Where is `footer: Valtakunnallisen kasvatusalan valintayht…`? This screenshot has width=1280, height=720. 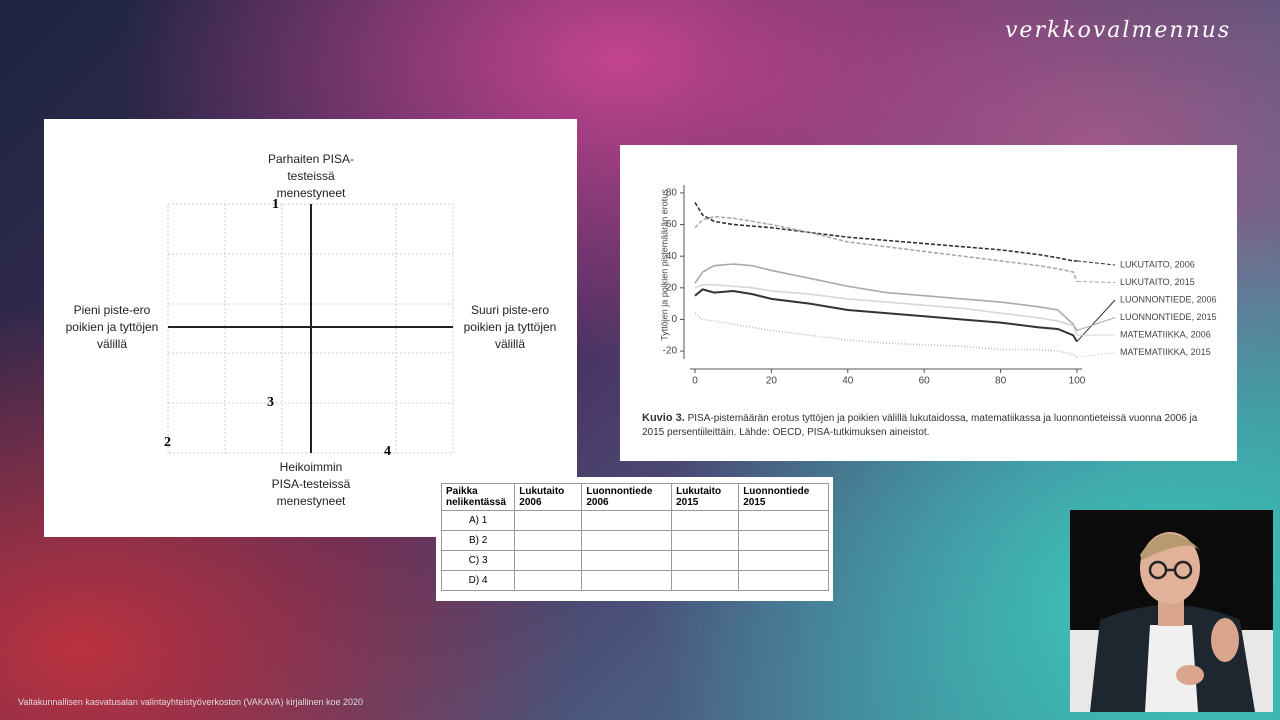
footer: Valtakunnallisen kasvatusalan valintayht… is located at coordinates (191, 702).